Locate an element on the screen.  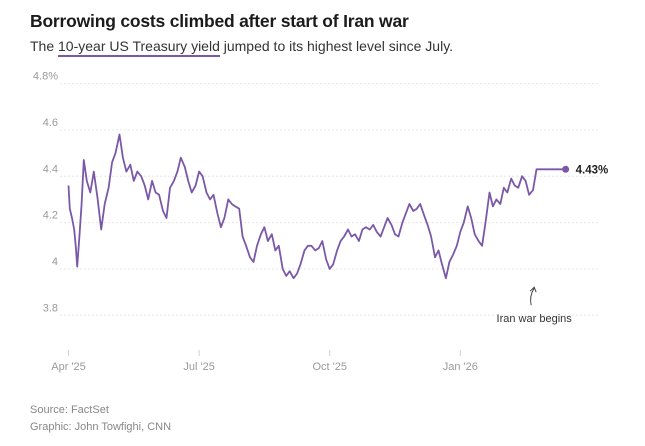
y-tick-label: 4.4 is located at coordinates (50, 169).